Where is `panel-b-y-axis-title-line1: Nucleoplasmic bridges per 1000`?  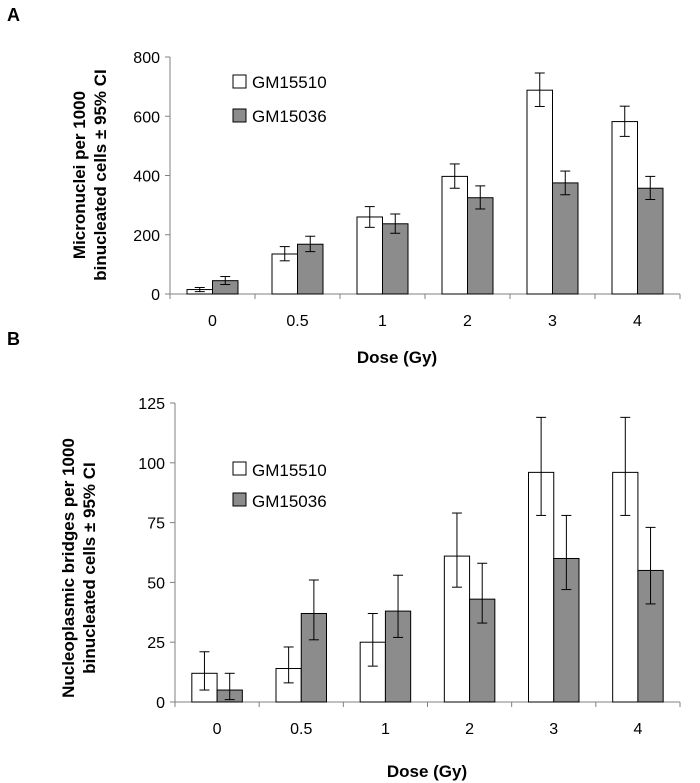 panel-b-y-axis-title-line1: Nucleoplasmic bridges per 1000 is located at coordinates (68, 568).